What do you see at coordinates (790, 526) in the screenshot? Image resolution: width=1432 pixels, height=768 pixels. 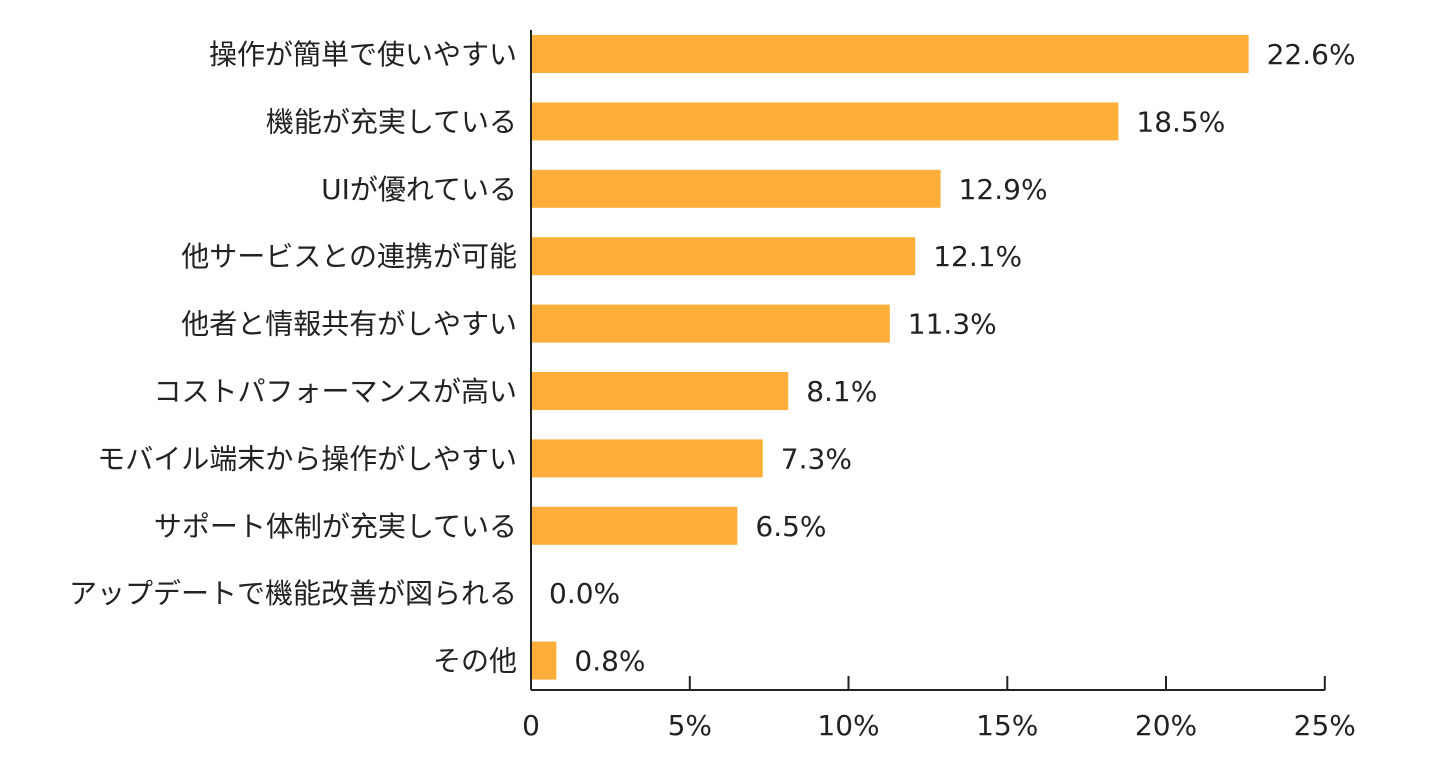 I see `value-label: 6.5%` at bounding box center [790, 526].